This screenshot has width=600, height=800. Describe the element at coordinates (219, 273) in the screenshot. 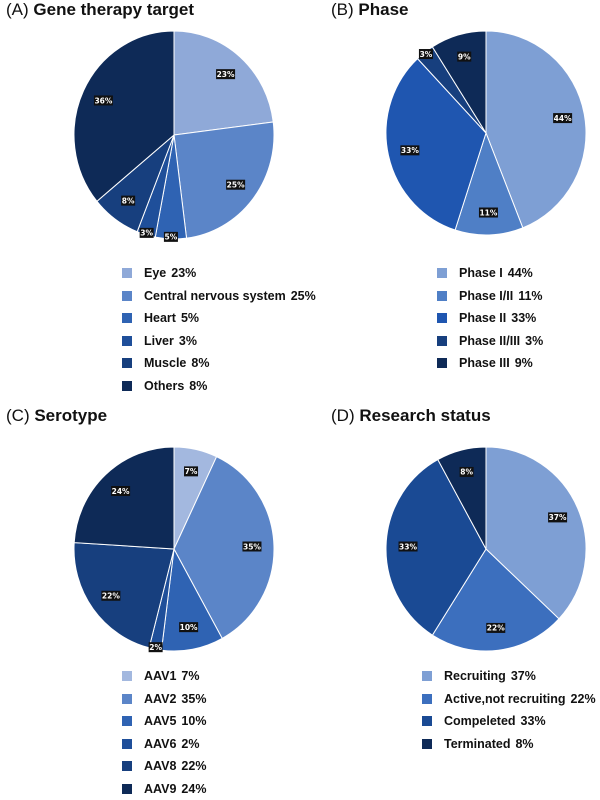

I see `legend-item-eye: Eye 23%` at that location.